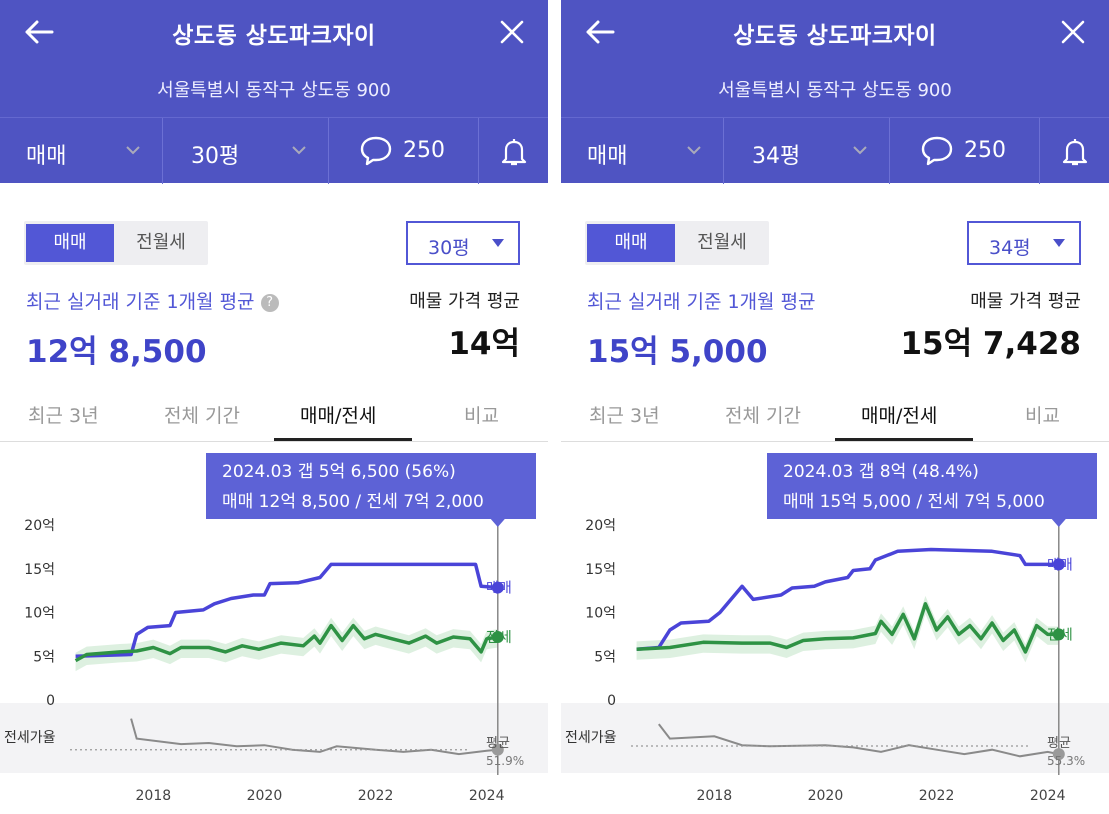 Image resolution: width=1109 pixels, height=814 pixels. What do you see at coordinates (607, 156) in the screenshot?
I see `trade-type-label: 매매` at bounding box center [607, 156].